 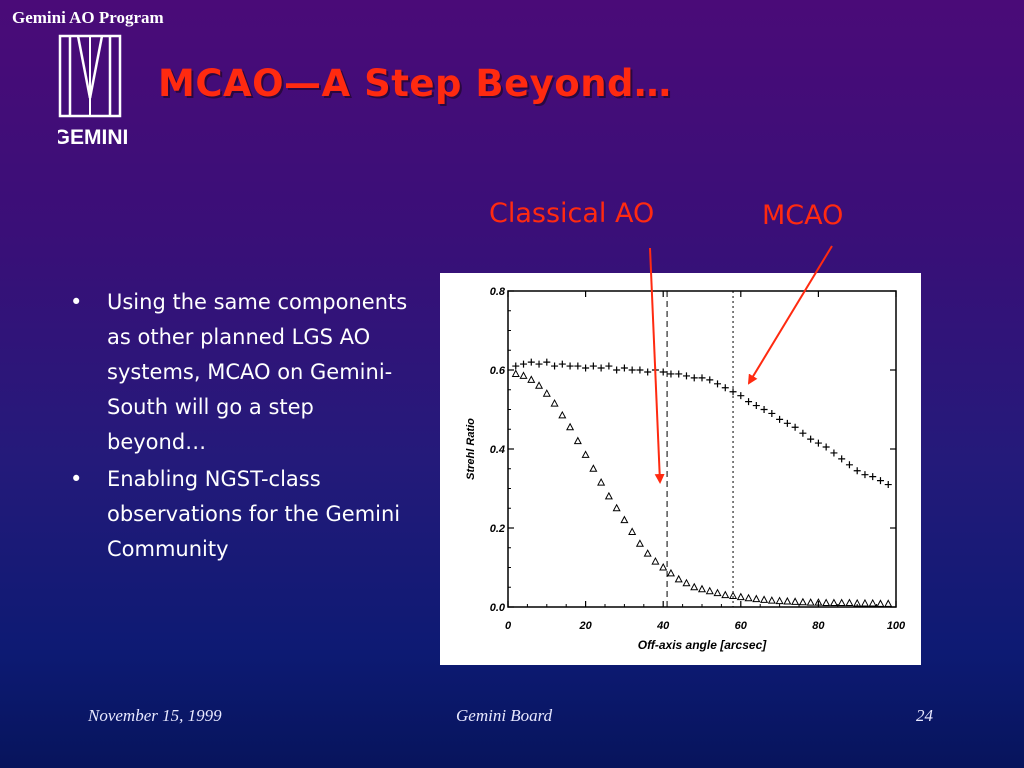 What do you see at coordinates (508, 626) in the screenshot?
I see `x-tick-label: 0` at bounding box center [508, 626].